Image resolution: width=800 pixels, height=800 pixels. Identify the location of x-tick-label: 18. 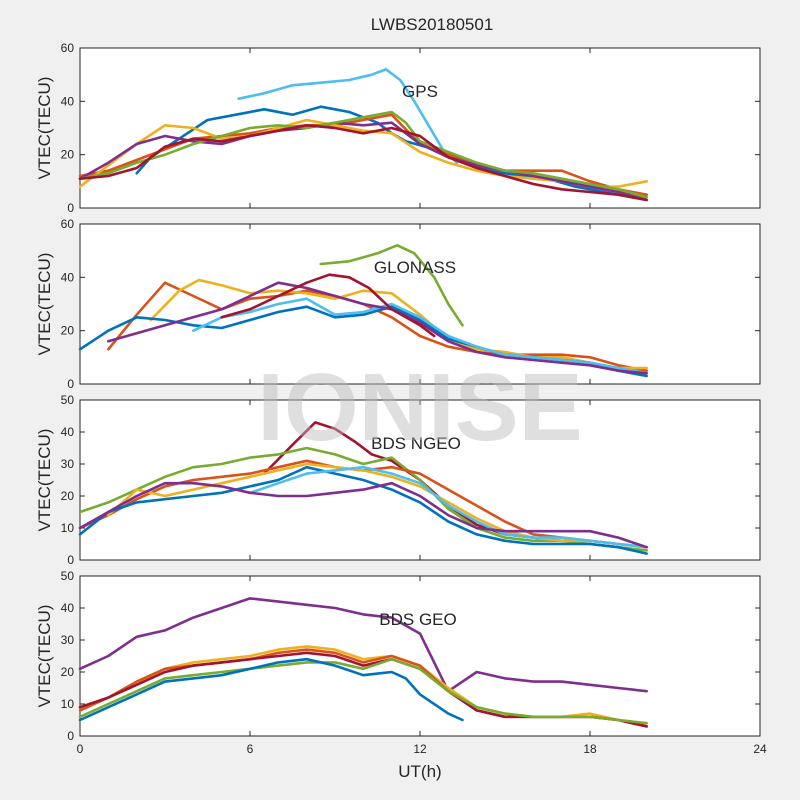
(590, 749).